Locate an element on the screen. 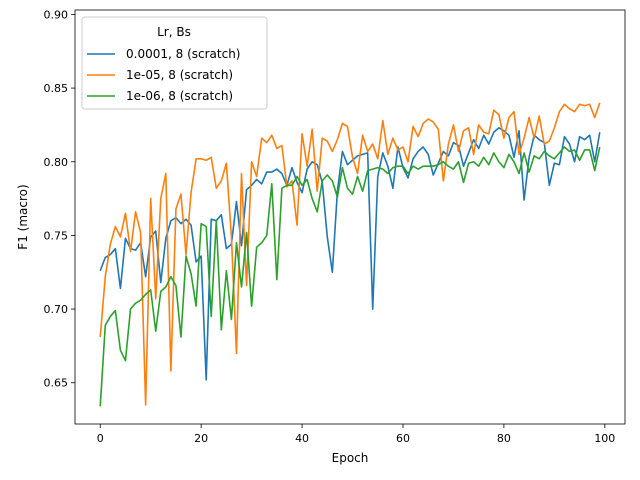 This screenshot has width=640, height=480. y-axis-label: F1 (macro) is located at coordinates (23, 216).